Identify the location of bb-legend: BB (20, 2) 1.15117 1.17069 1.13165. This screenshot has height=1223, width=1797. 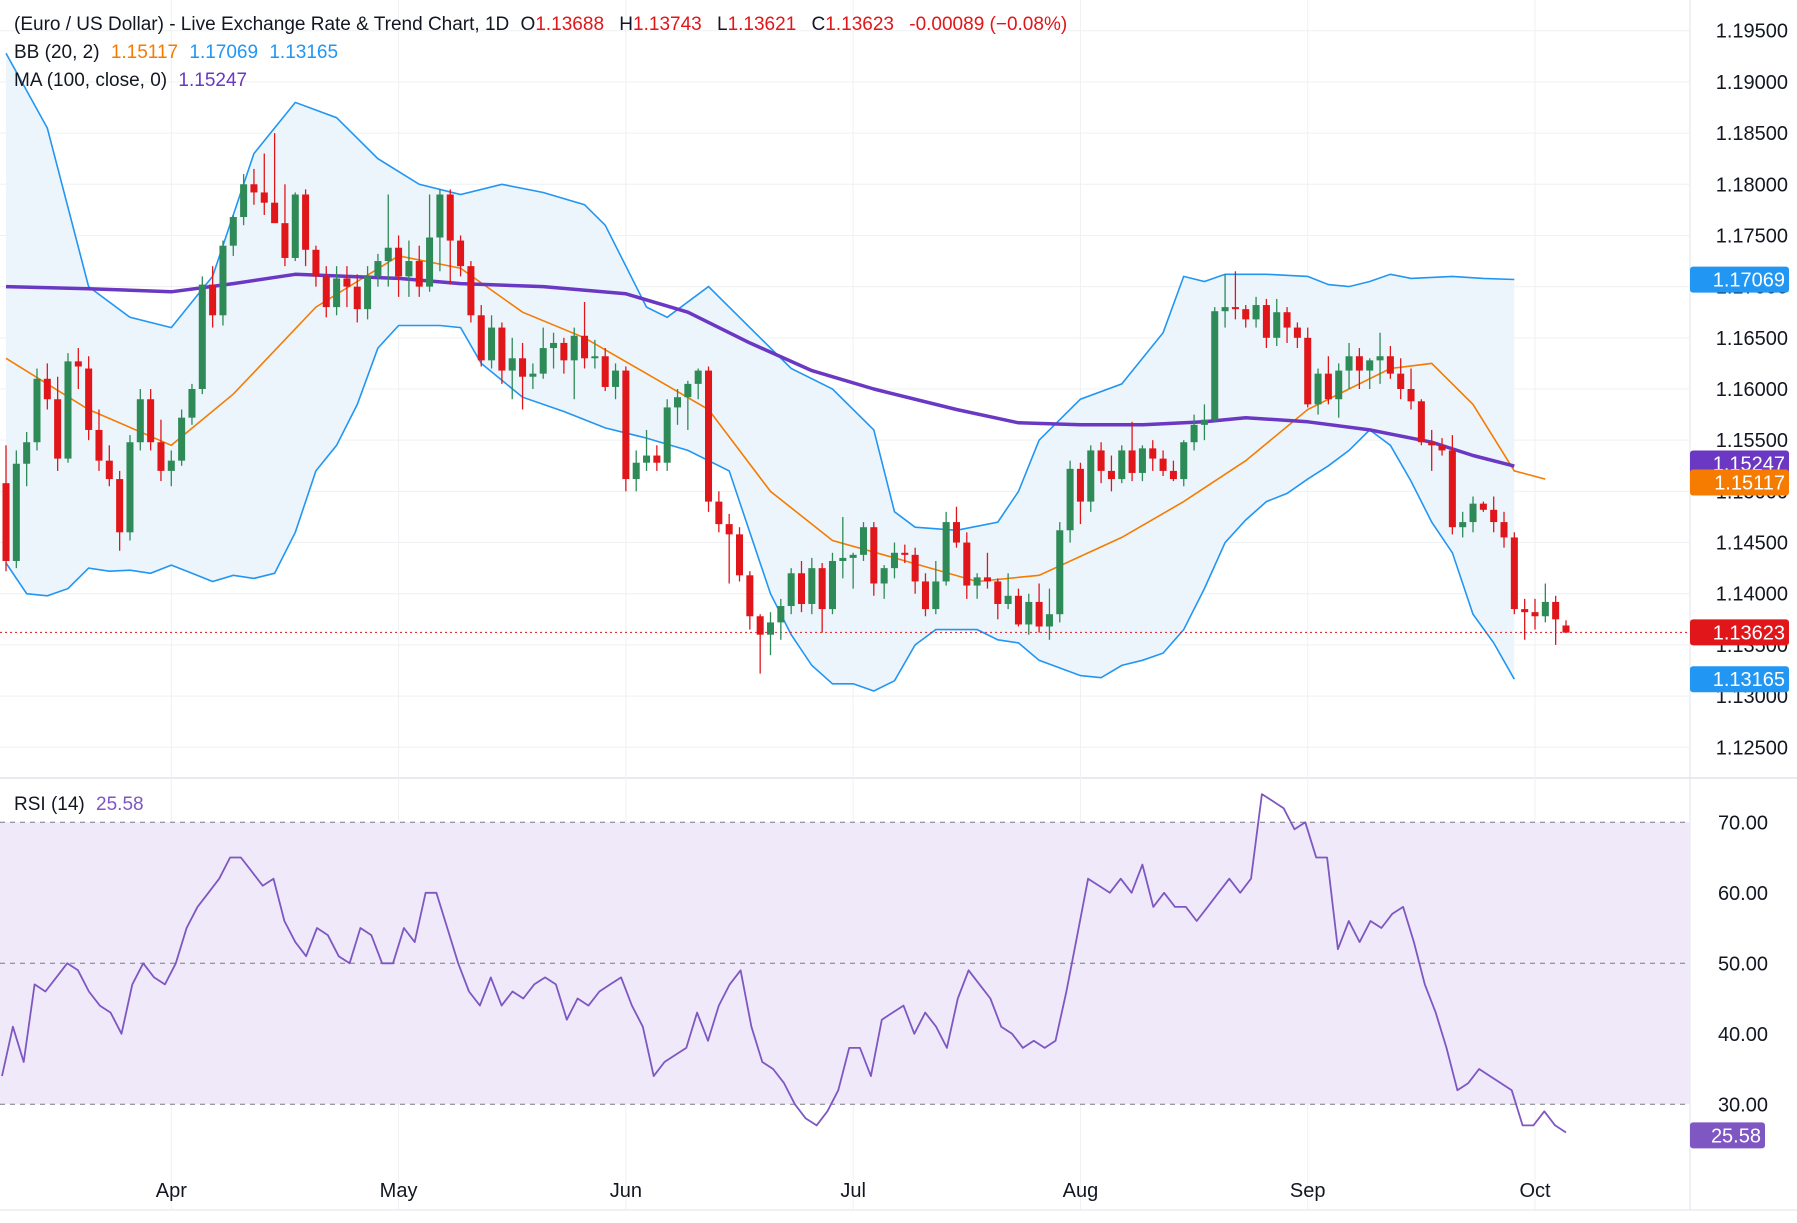
(179, 53).